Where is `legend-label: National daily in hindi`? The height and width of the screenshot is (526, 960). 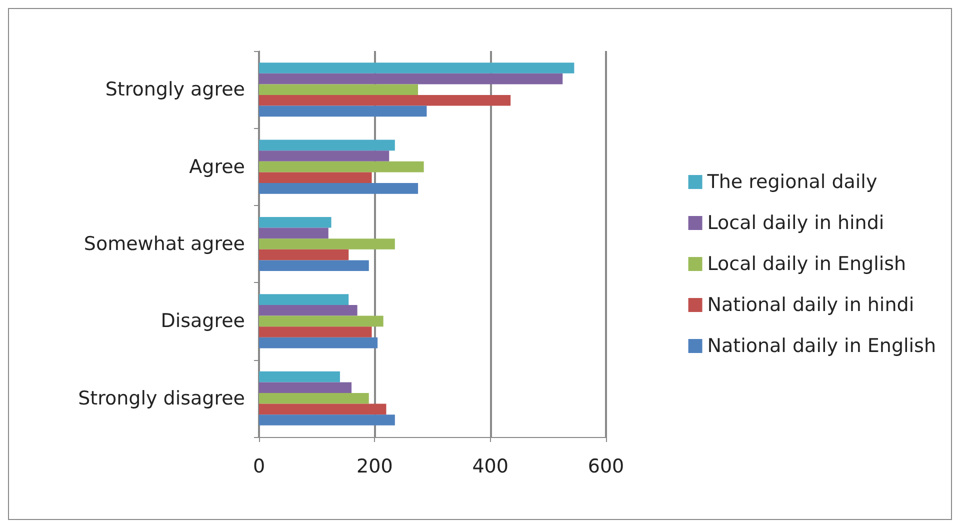
legend-label: National daily in hindi is located at coordinates (810, 305).